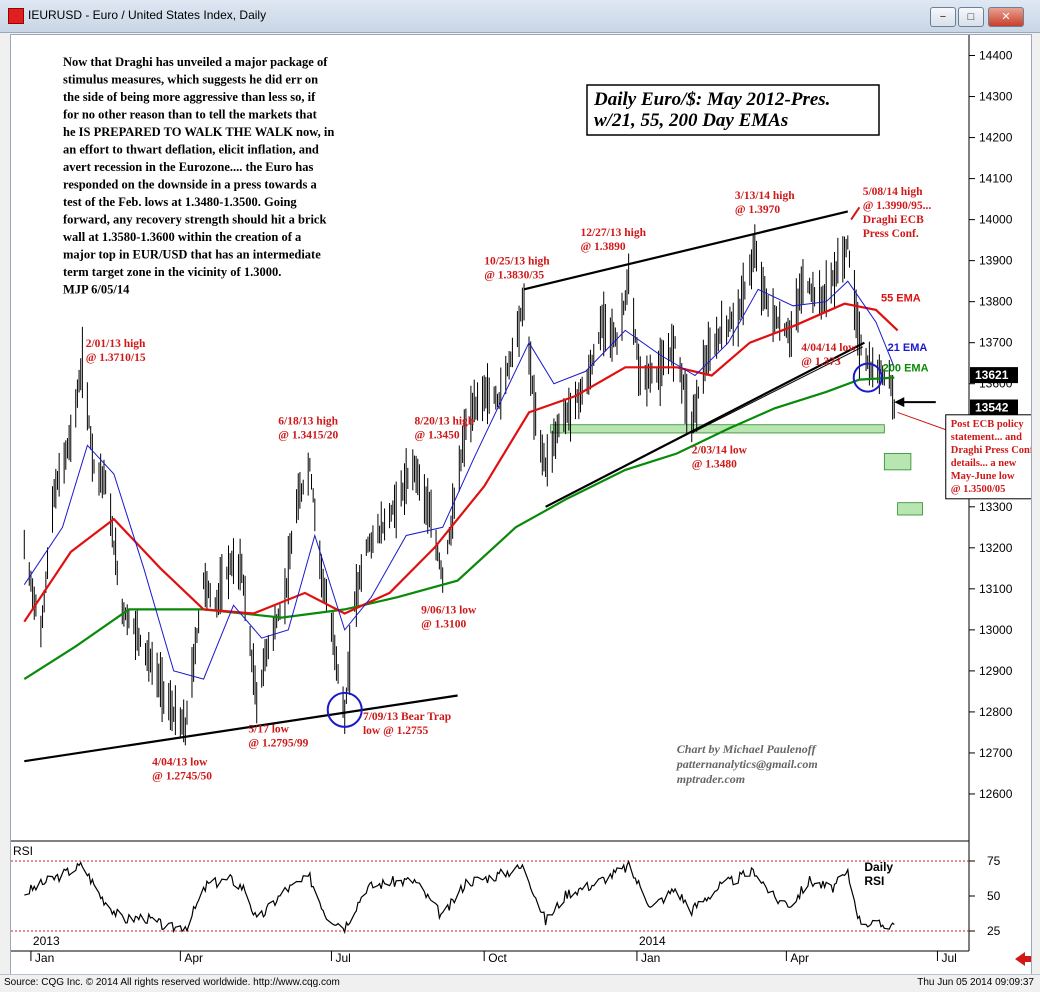  I want to click on rsi-panel-label: RSI, so click(874, 881).